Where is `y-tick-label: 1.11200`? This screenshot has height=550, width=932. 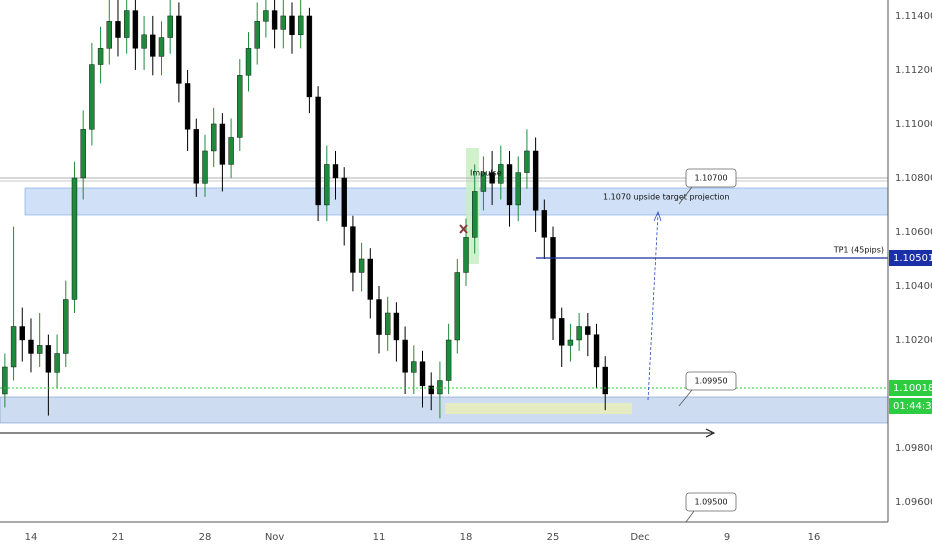
y-tick-label: 1.11200 is located at coordinates (913, 70).